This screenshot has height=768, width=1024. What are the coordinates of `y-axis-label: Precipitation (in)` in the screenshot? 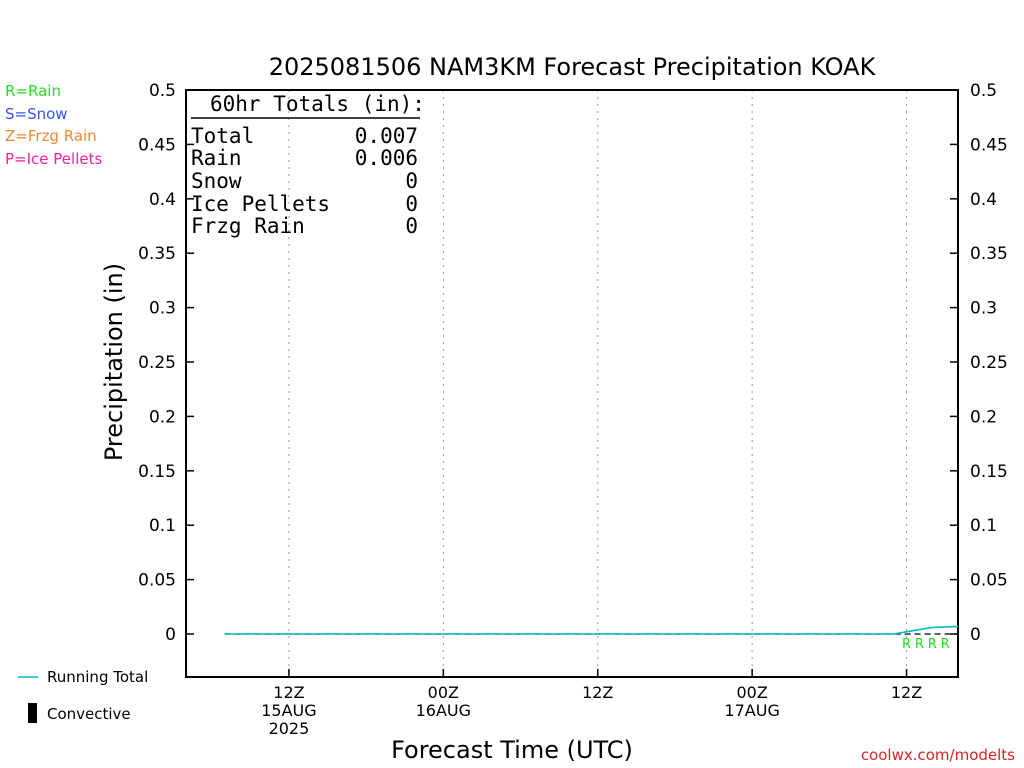 It's located at (114, 362).